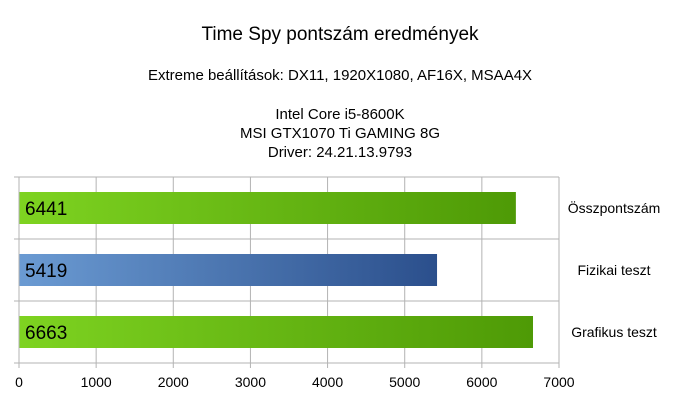  Describe the element at coordinates (404, 382) in the screenshot. I see `x-tick-label: 5000` at that location.